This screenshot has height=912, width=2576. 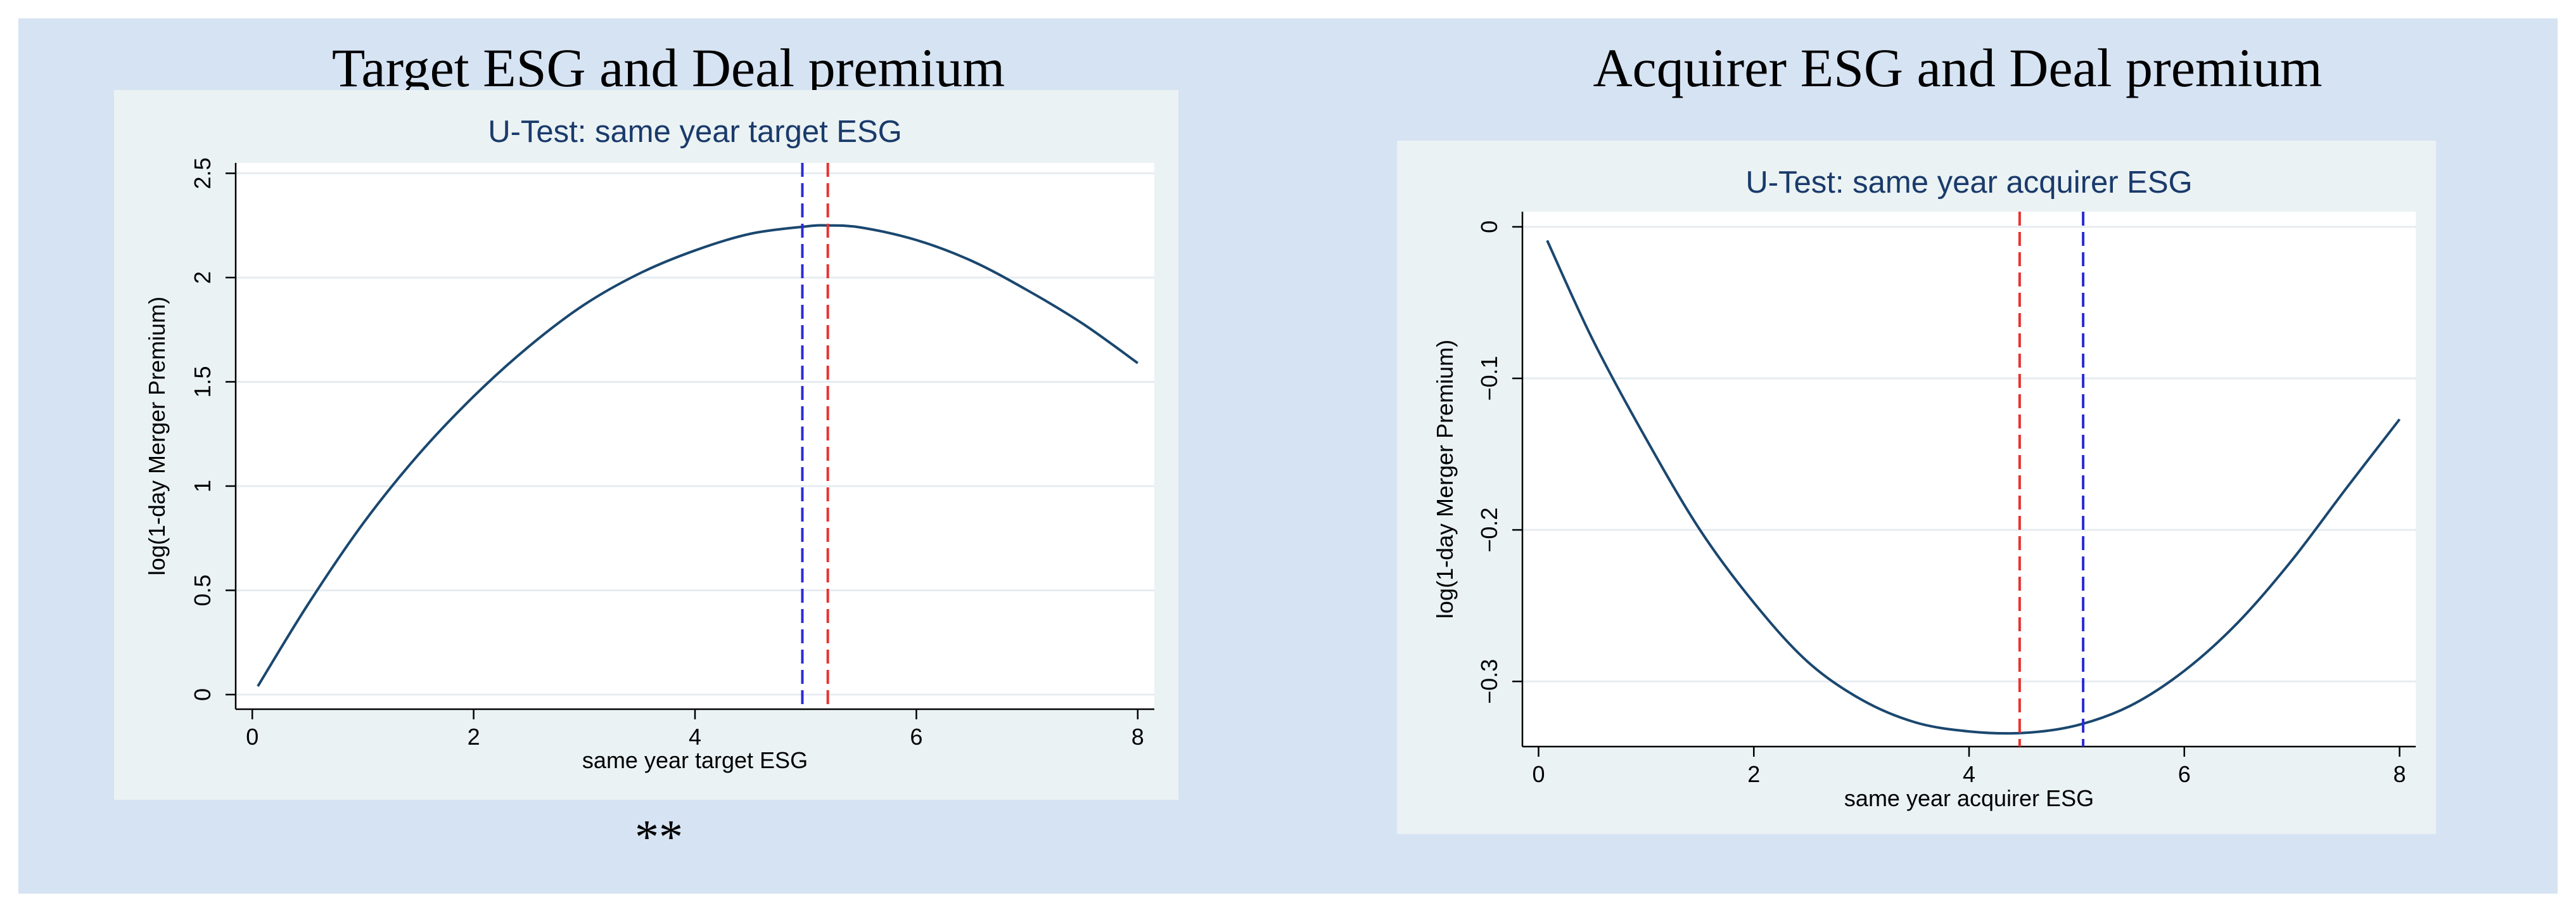 What do you see at coordinates (659, 837) in the screenshot?
I see `significance-marker: **` at bounding box center [659, 837].